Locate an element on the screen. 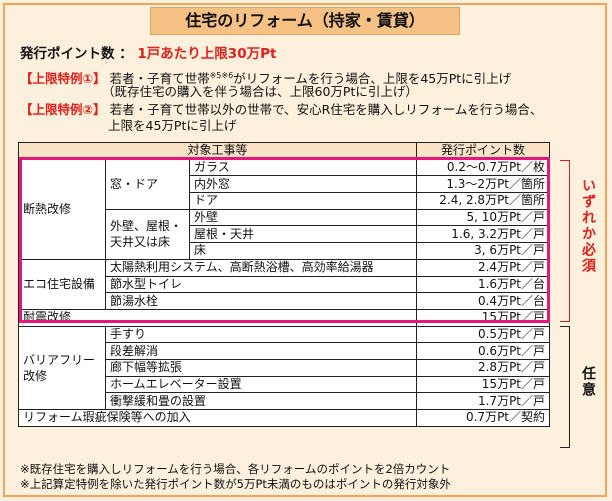  points-label: 発行ポイント数 is located at coordinates (67, 54).